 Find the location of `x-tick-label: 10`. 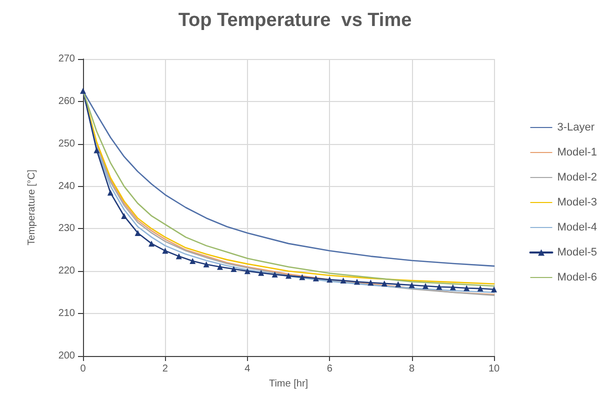

x-tick-label: 10 is located at coordinates (494, 369).